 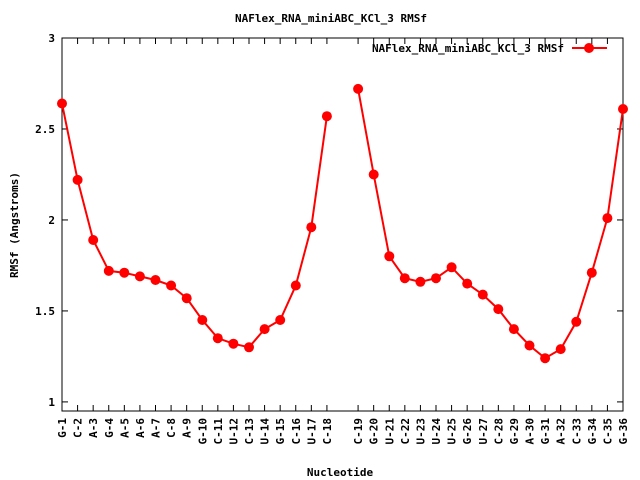 What do you see at coordinates (340, 472) in the screenshot?
I see `x-axis-label: Nucleotide` at bounding box center [340, 472].